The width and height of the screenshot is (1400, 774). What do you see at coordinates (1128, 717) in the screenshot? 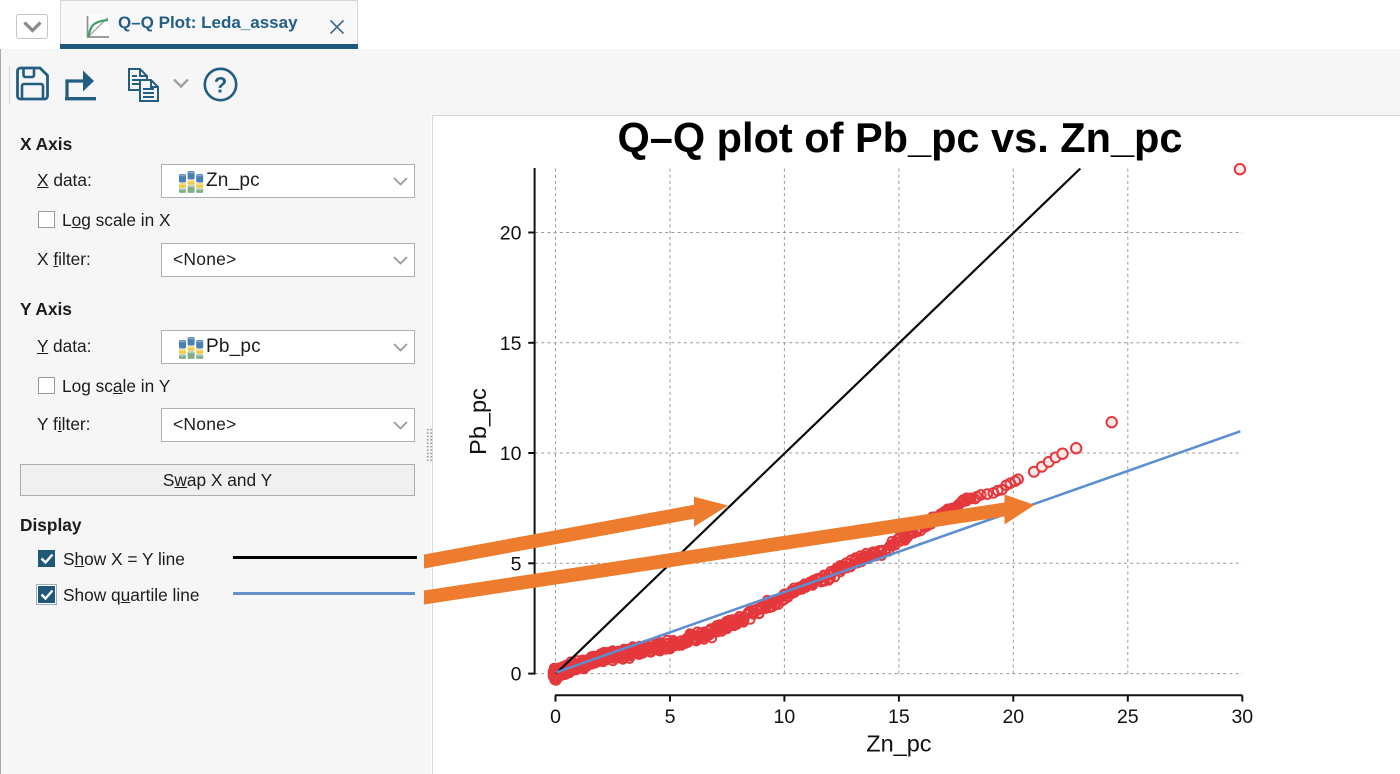
I see `svg-text: 25` at bounding box center [1128, 717].